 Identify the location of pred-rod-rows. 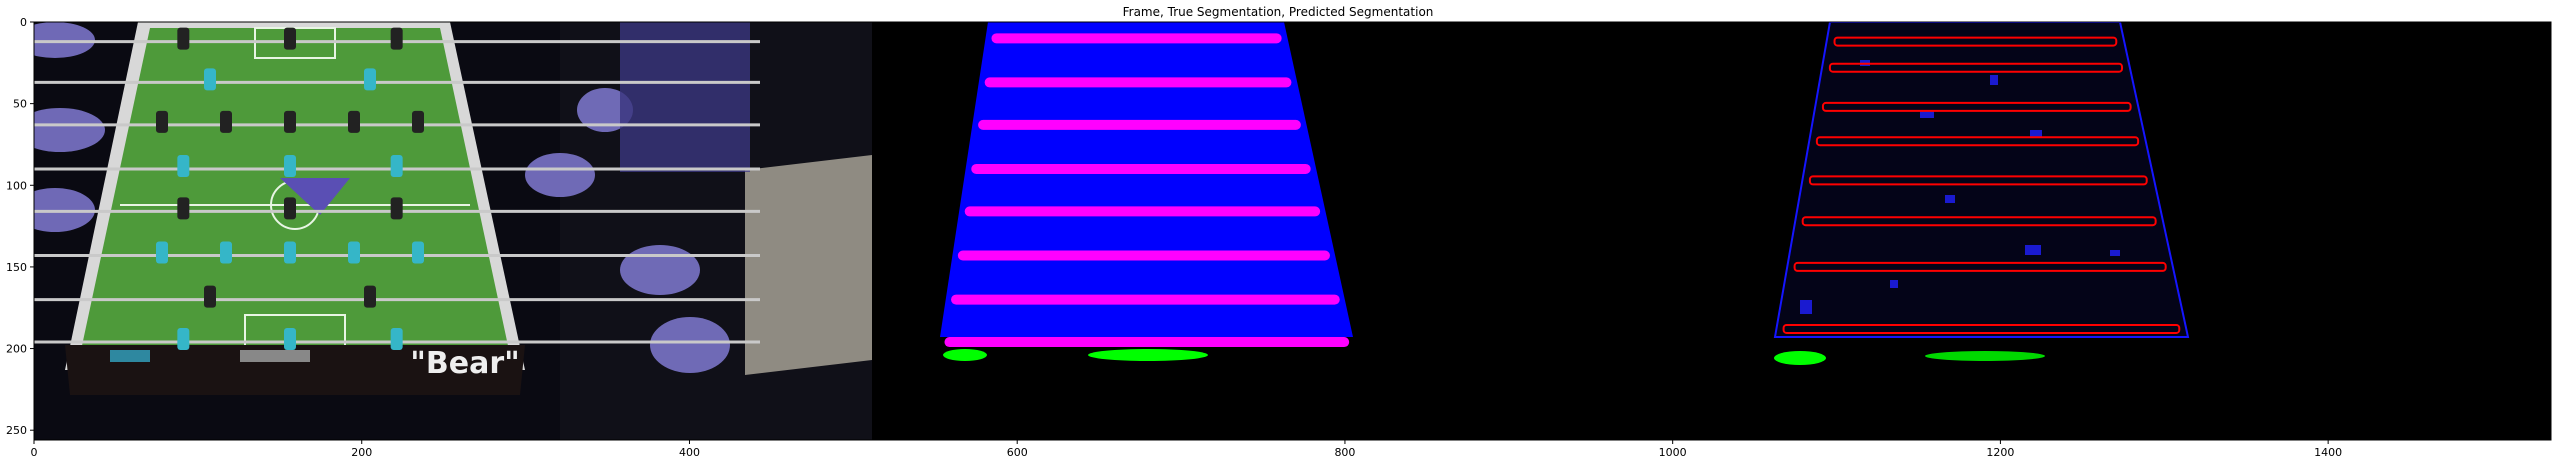
(1981, 185).